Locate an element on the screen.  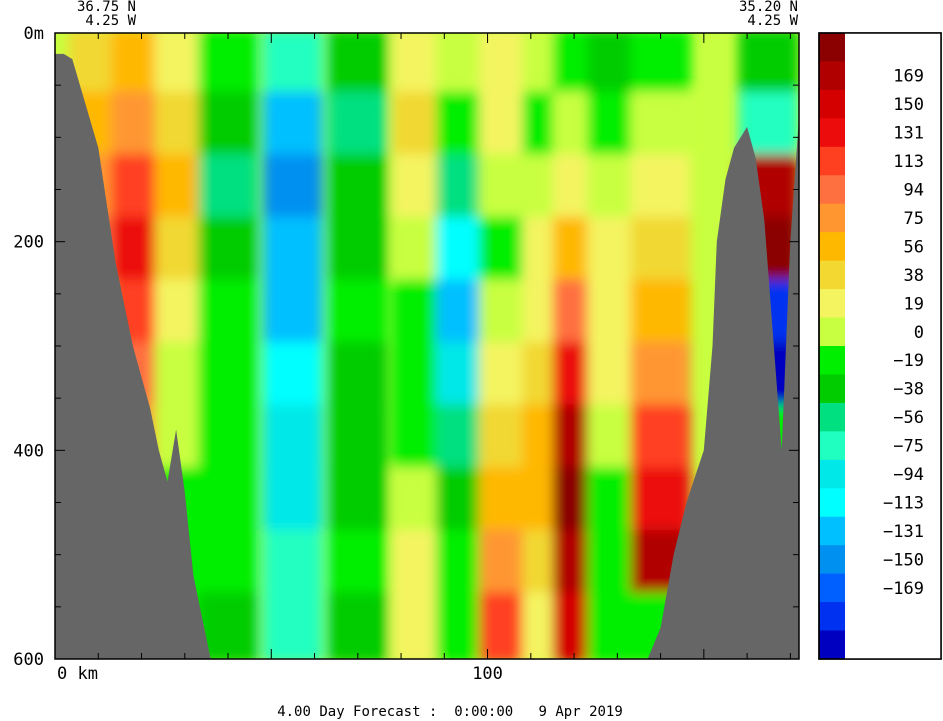
colorbar-label: −56 is located at coordinates (908, 418).